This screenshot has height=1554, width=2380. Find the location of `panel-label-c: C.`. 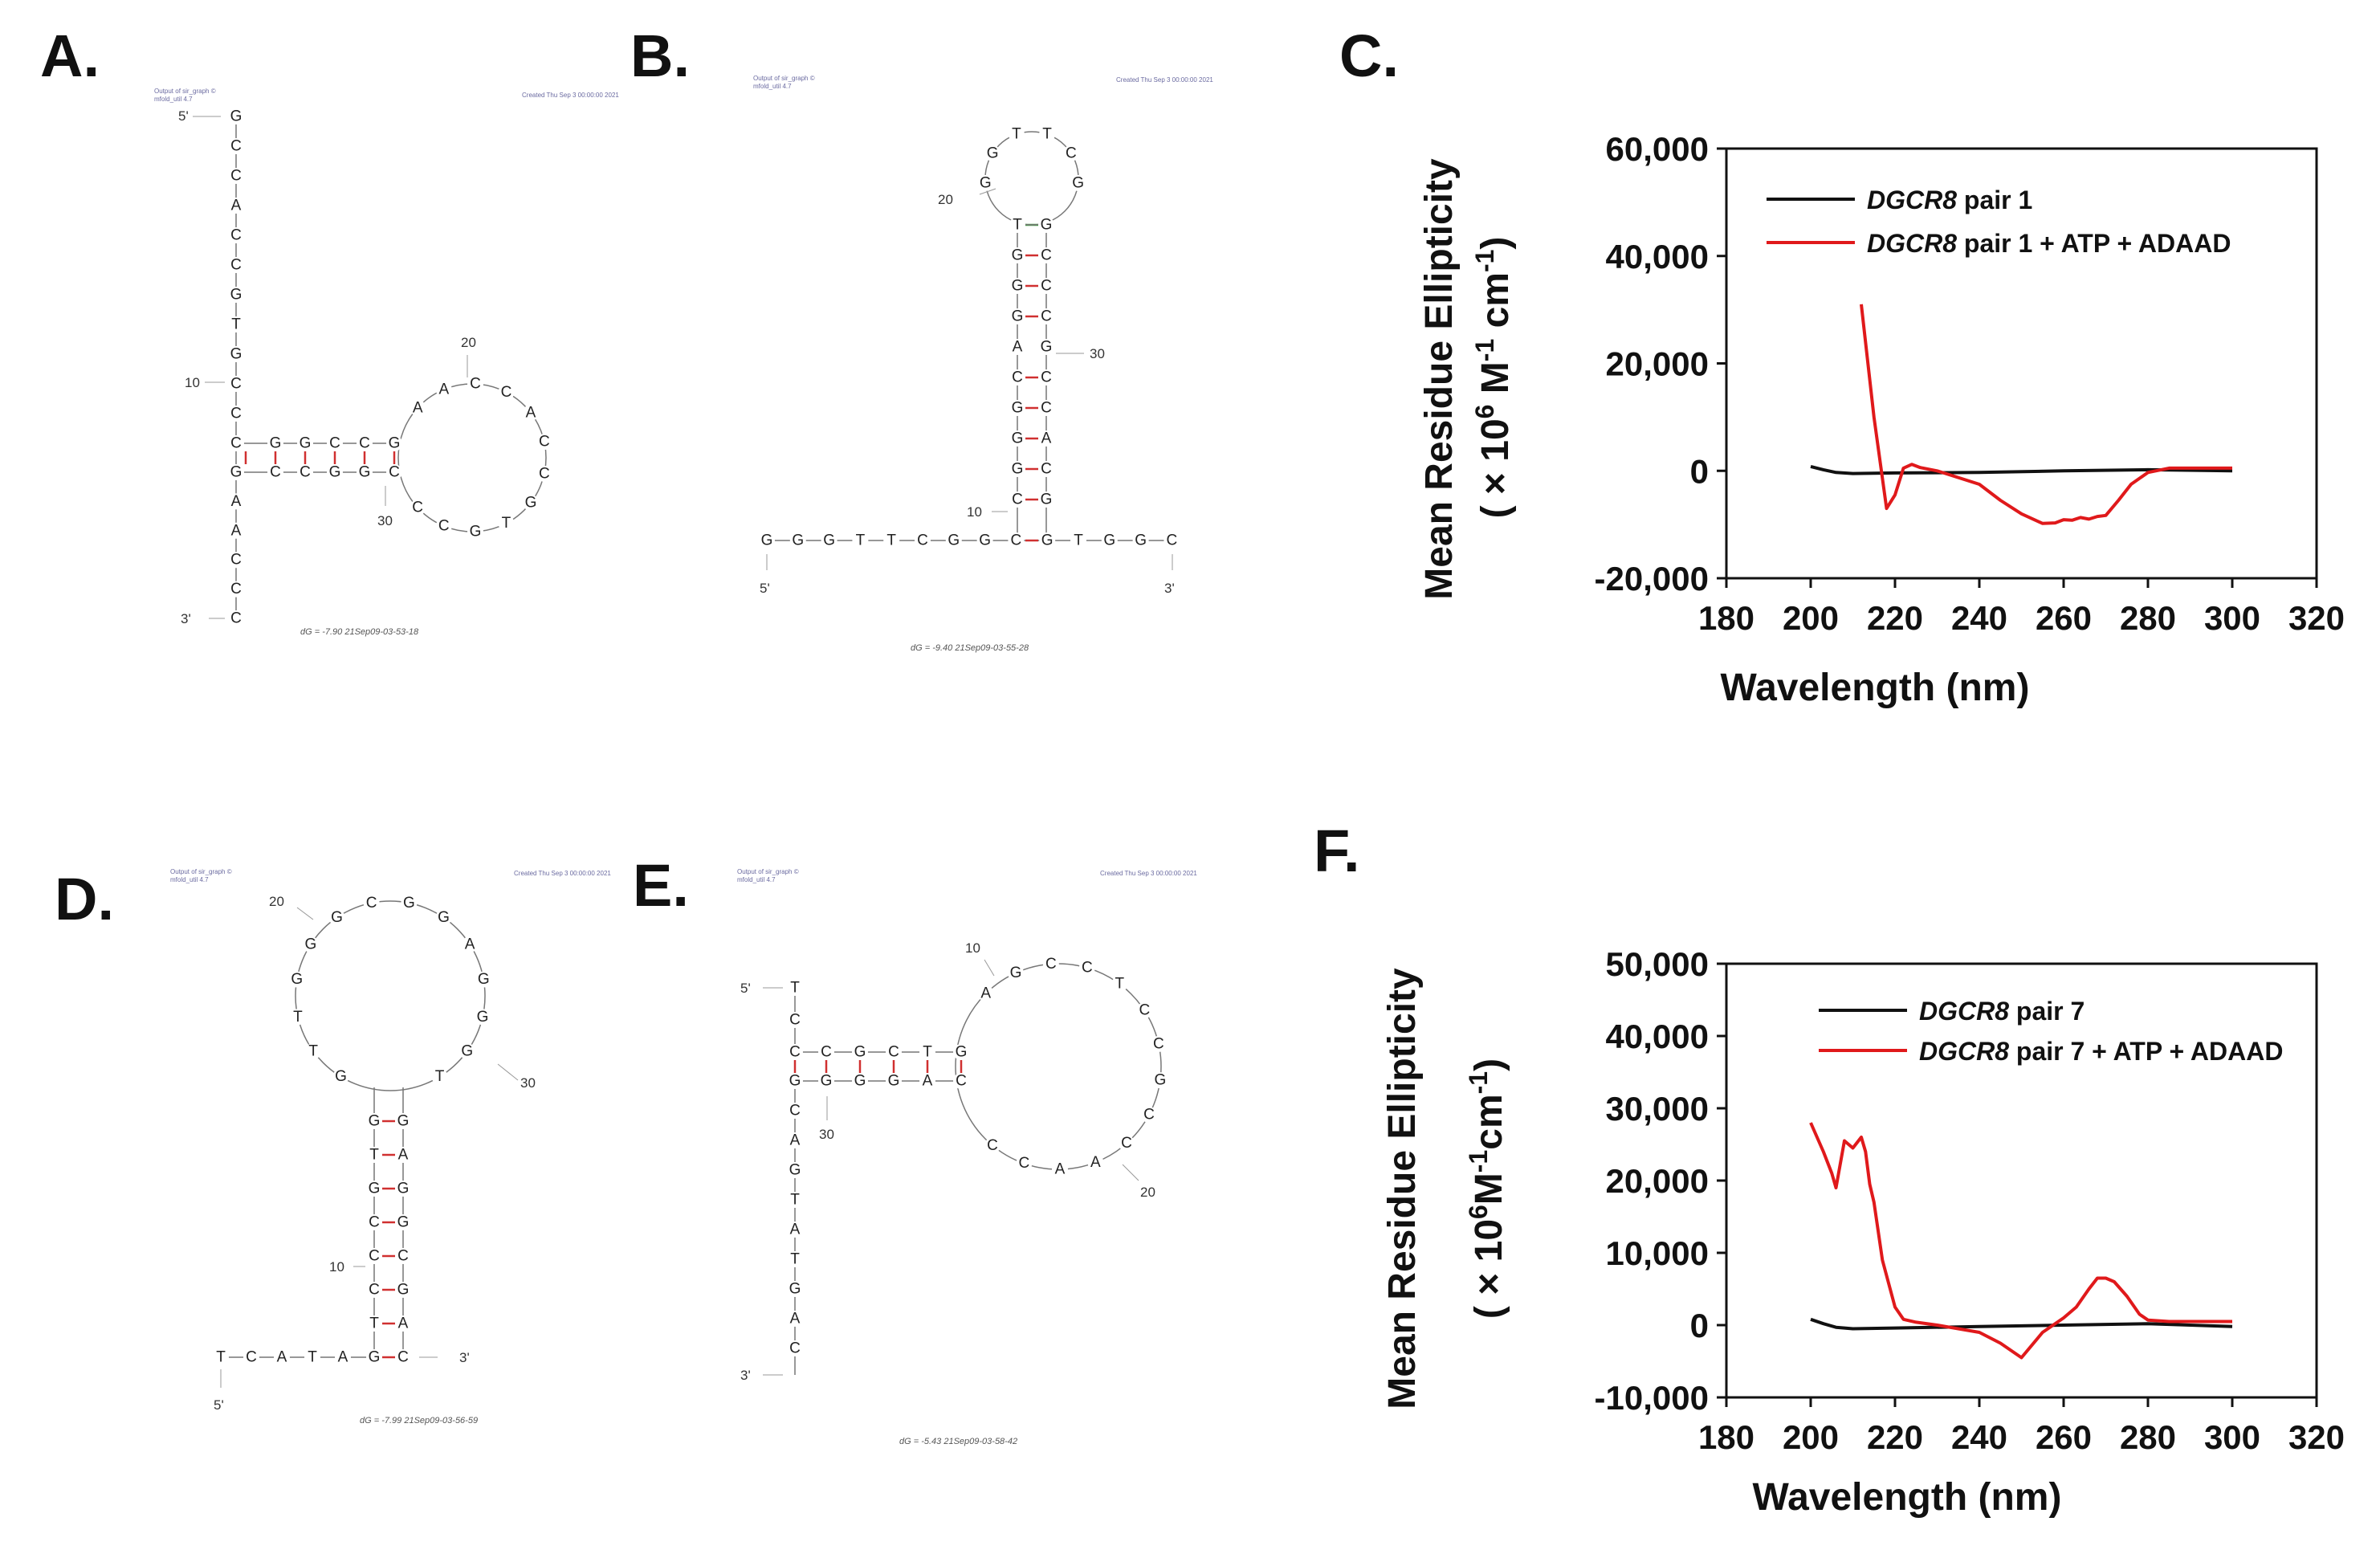

panel-label-c: C. is located at coordinates (1369, 55).